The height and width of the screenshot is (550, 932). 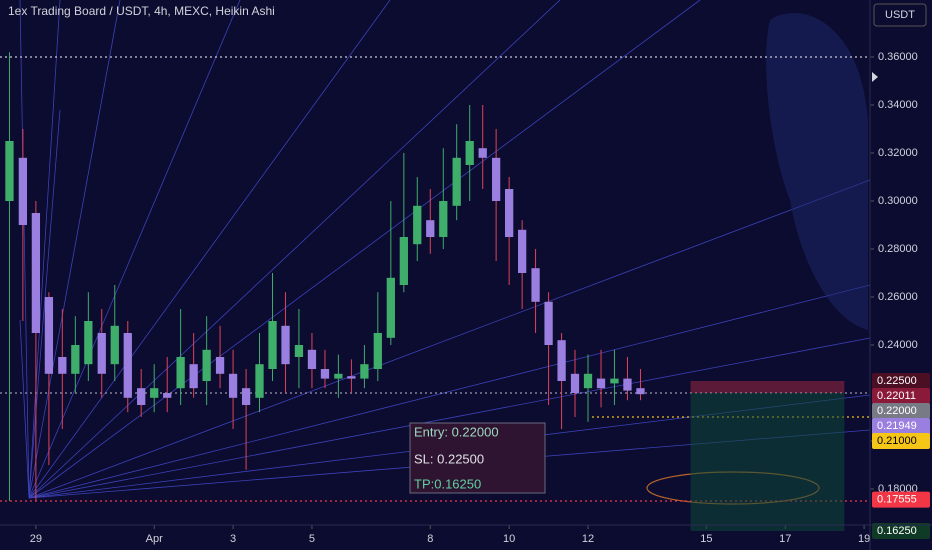 I want to click on price-label: 0.21949, so click(x=897, y=426).